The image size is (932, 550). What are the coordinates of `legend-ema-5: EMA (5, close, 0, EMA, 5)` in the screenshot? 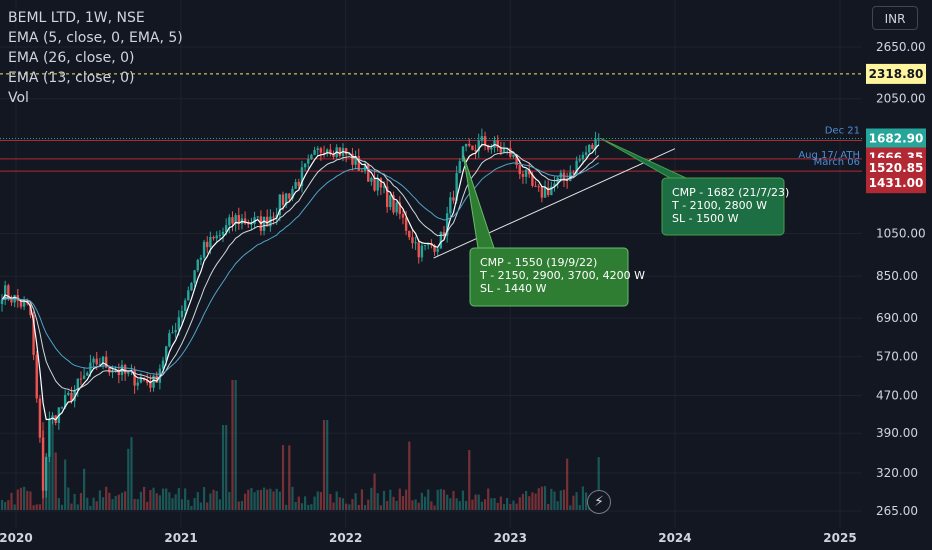 It's located at (95, 38).